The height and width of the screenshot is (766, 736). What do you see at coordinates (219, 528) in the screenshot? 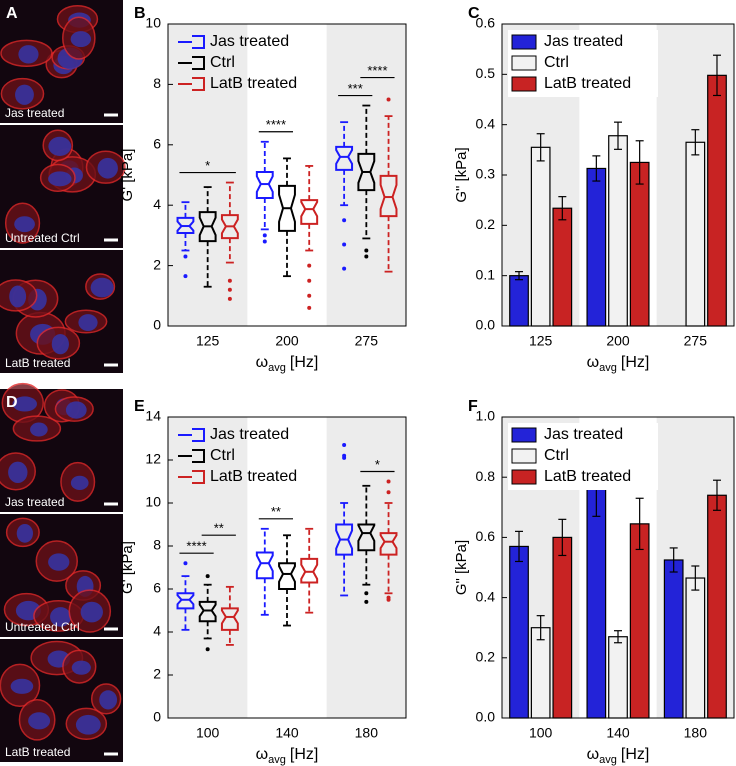
I see `significance-label: **` at bounding box center [219, 528].